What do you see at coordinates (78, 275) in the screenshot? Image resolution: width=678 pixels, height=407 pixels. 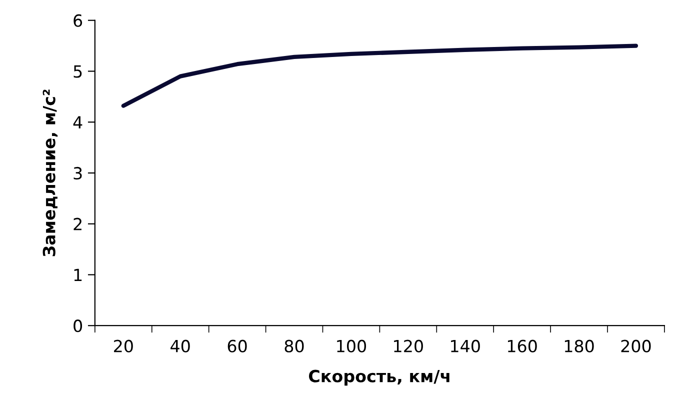 I see `y-tick-label: 1` at bounding box center [78, 275].